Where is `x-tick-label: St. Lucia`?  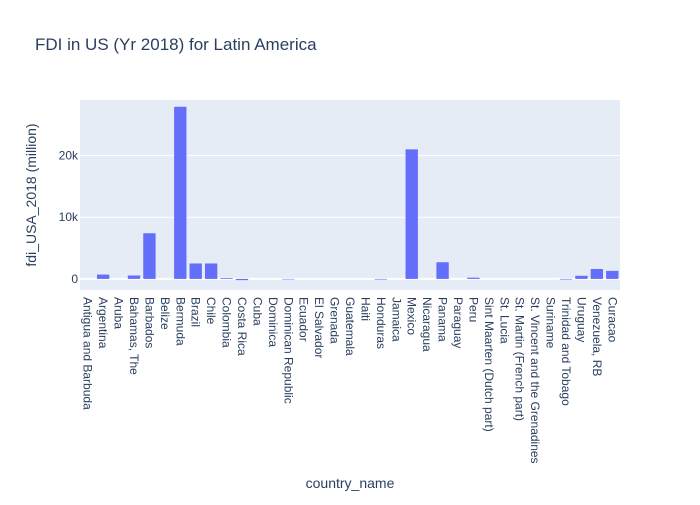
x-tick-label: St. Lucia is located at coordinates (504, 320).